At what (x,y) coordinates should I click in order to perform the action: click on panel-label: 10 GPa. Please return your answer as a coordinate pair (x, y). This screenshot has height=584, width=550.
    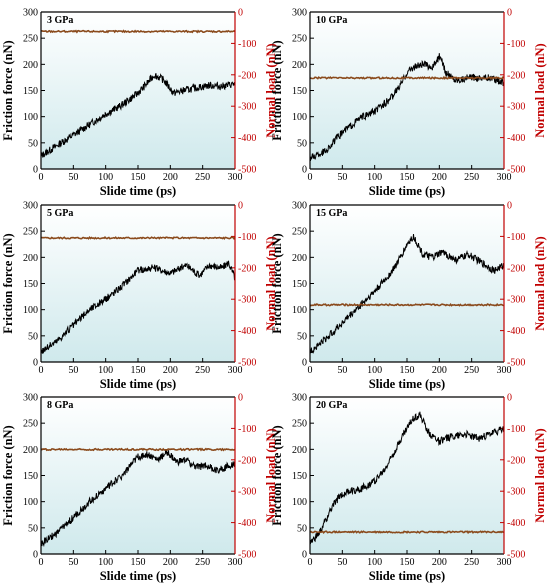
    Looking at the image, I should click on (331, 20).